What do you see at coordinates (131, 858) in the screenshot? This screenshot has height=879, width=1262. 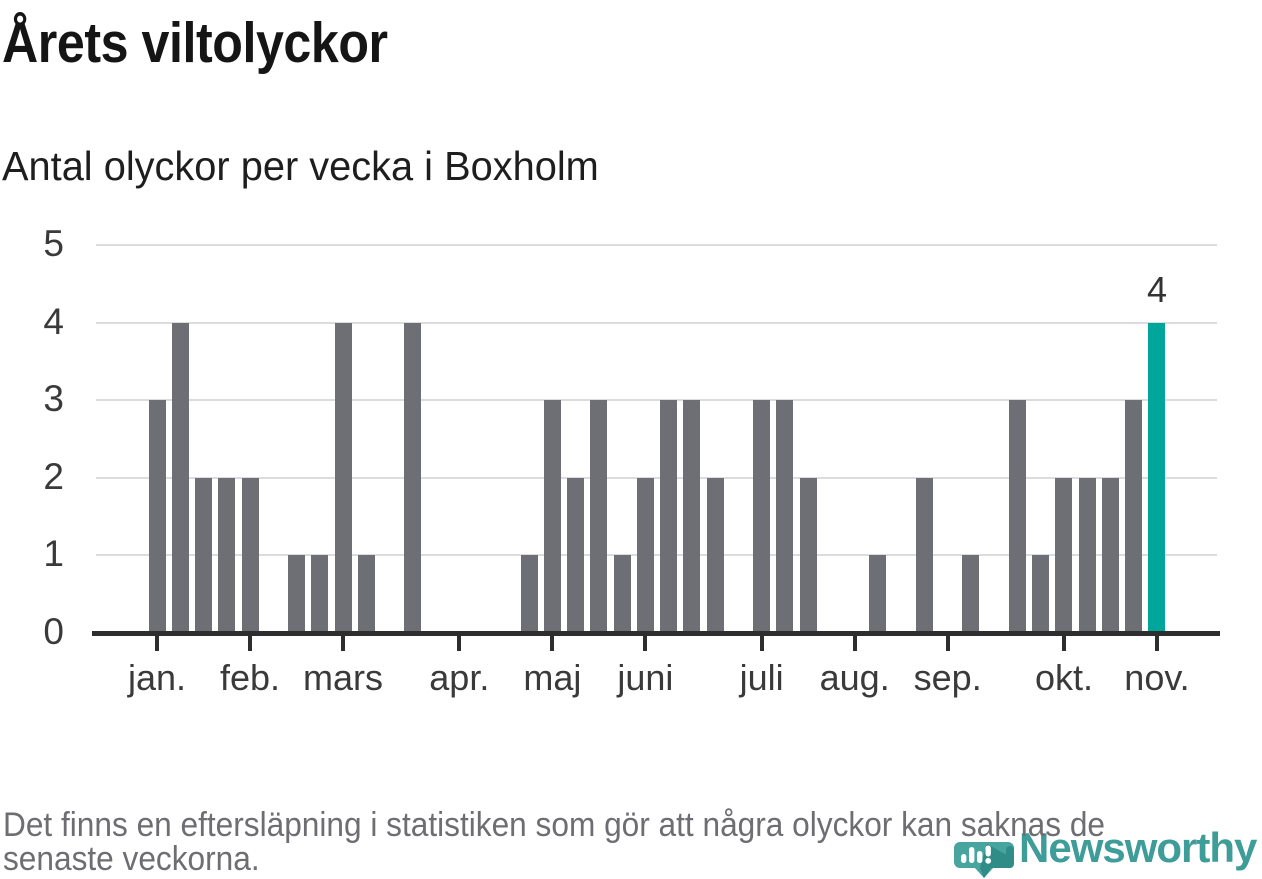 I see `footnote-line-2: senaste veckorna.` at bounding box center [131, 858].